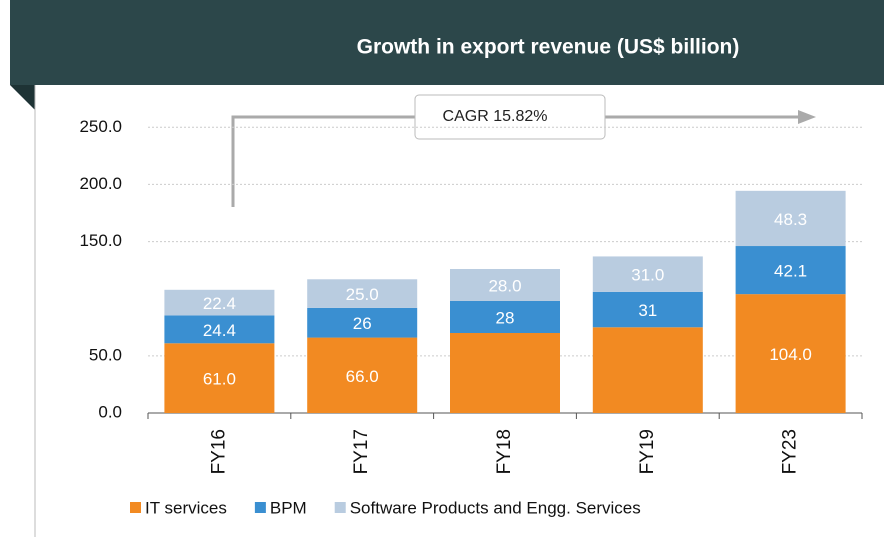  Describe the element at coordinates (105, 354) in the screenshot. I see `y-tick-label: 50.0` at that location.